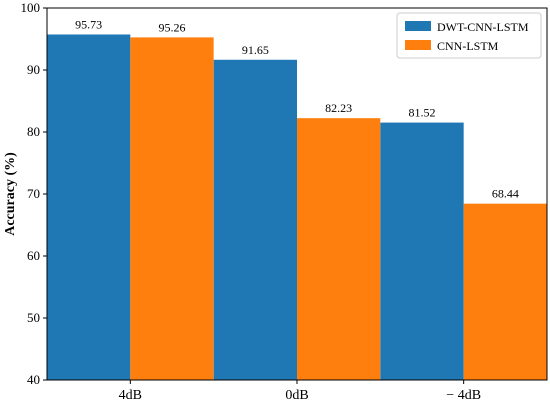  Describe the element at coordinates (33, 131) in the screenshot. I see `y-tick-label-80: 80` at that location.